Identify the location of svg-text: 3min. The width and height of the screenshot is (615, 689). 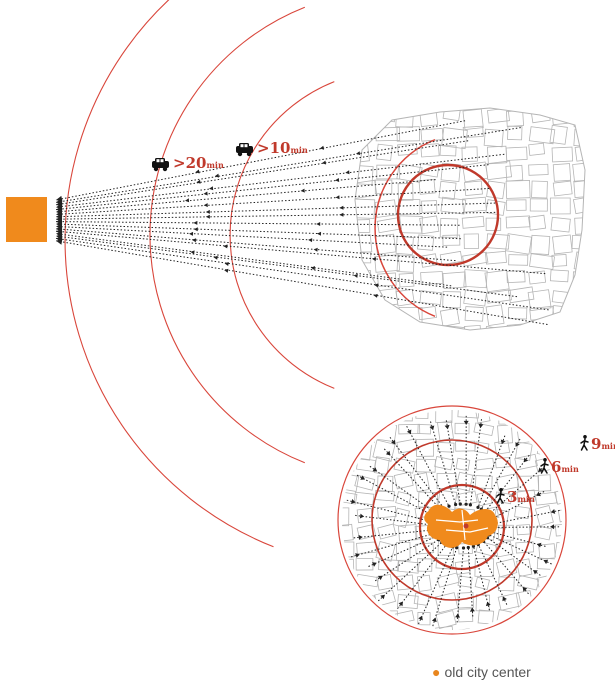
(521, 497).